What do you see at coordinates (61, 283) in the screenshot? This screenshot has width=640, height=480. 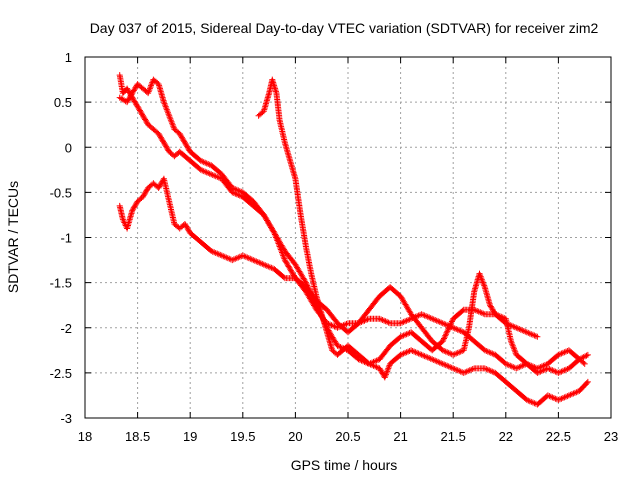 I see `y-tick-label: -1.5` at bounding box center [61, 283].